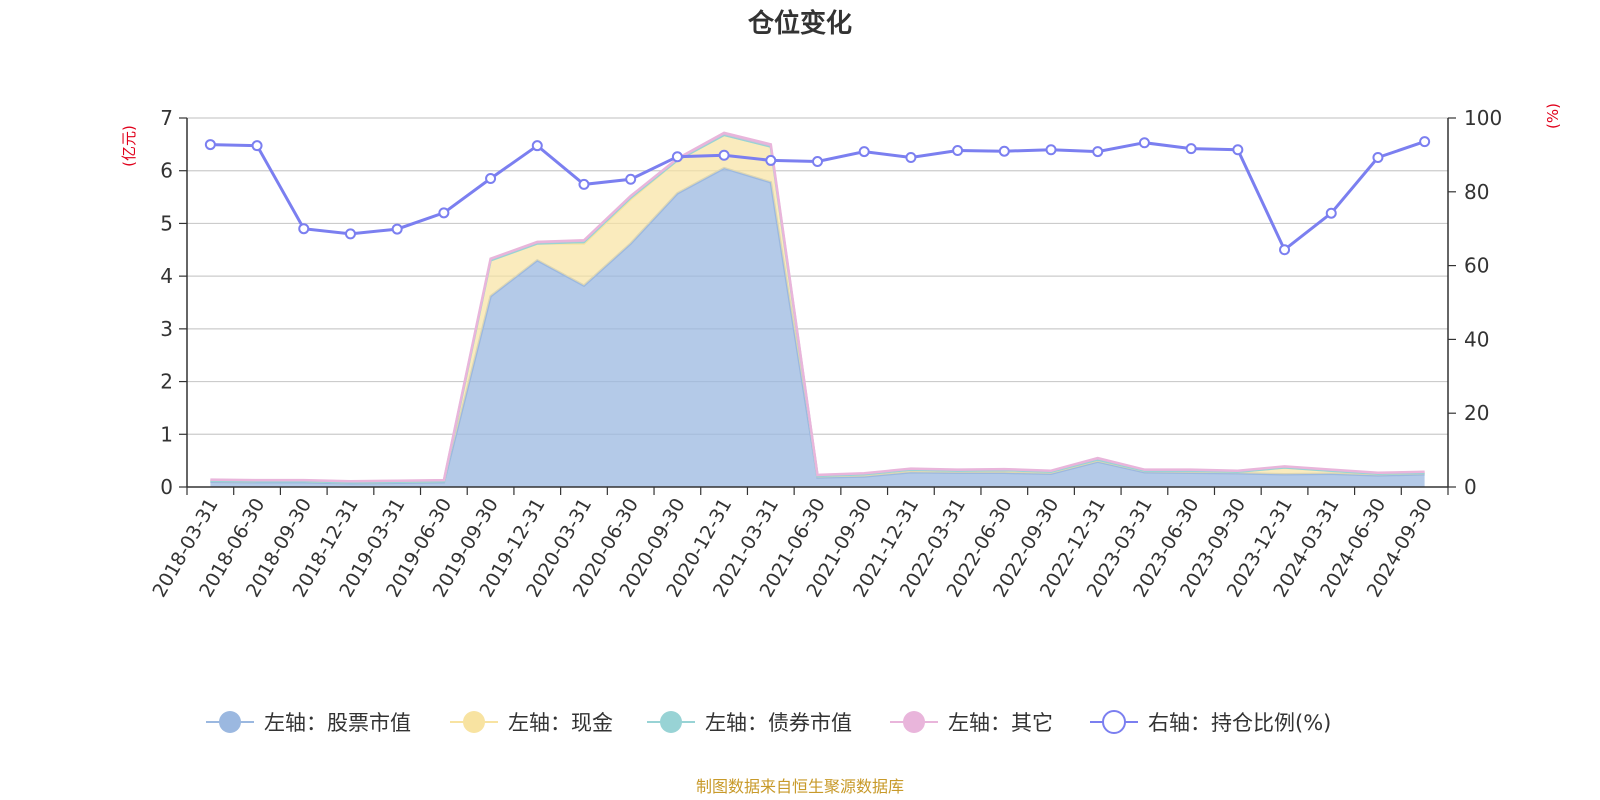  I want to click on left-tick-label: 3, so click(166, 329).